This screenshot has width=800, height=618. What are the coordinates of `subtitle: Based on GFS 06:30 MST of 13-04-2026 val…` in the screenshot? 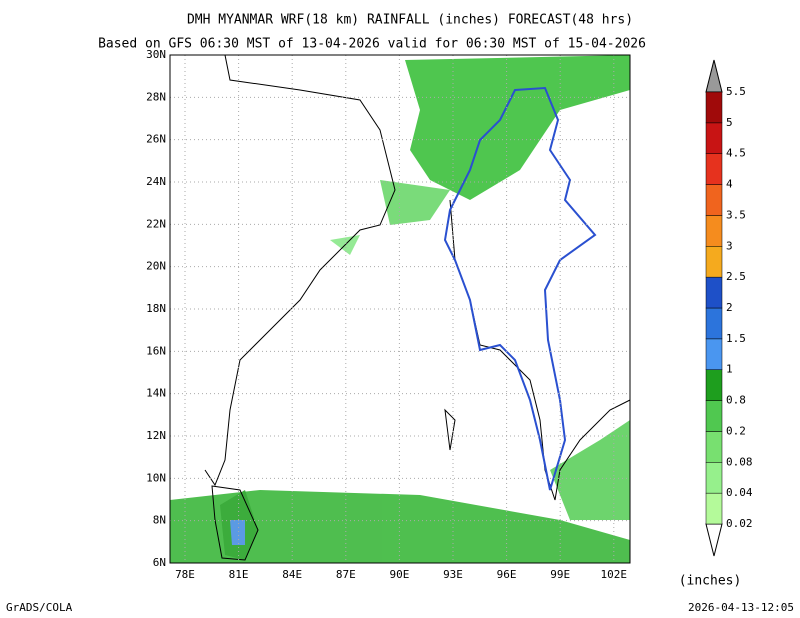 It's located at (372, 44).